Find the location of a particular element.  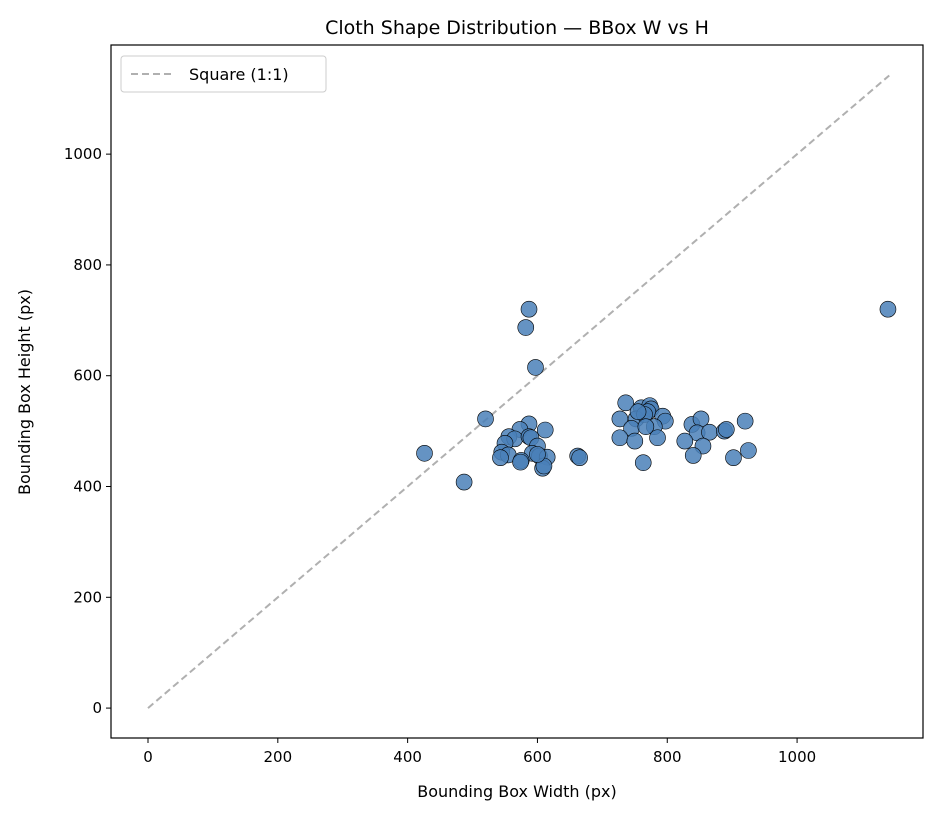

legend-box is located at coordinates (223, 74).